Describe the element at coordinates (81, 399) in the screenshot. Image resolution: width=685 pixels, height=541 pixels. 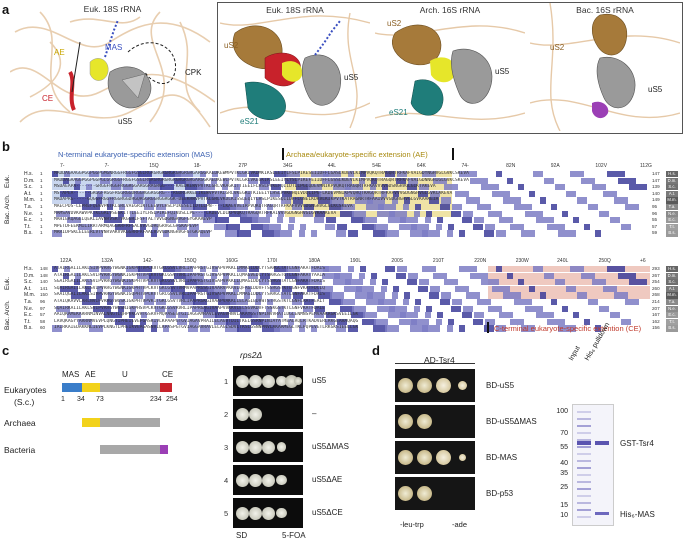
I see `pos-34: 34` at that location.